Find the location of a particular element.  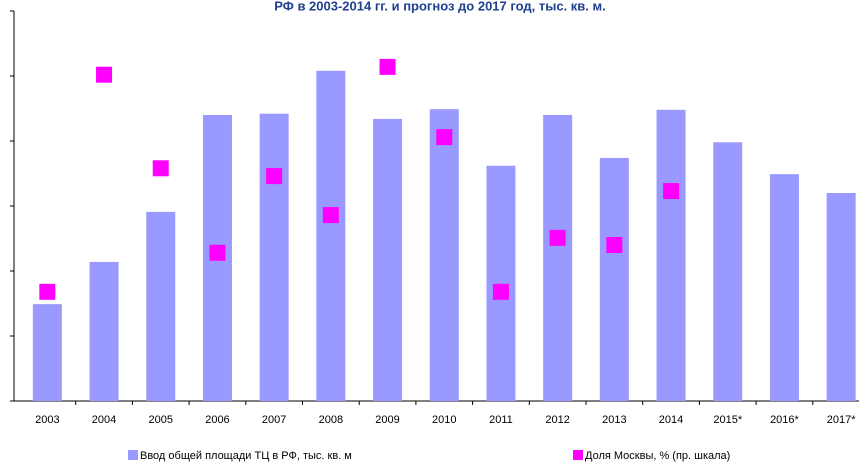

legend-label: Доля Москвы, % (пр. шкала) is located at coordinates (657, 456).